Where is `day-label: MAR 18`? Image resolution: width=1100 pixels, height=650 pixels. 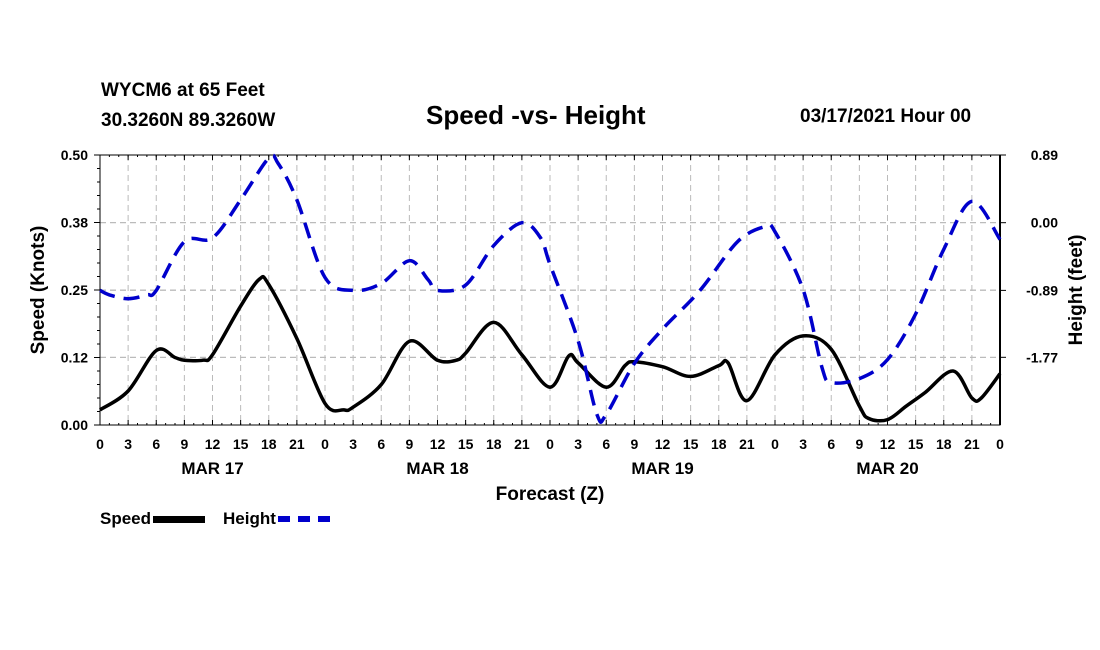 day-label: MAR 18 is located at coordinates (437, 468).